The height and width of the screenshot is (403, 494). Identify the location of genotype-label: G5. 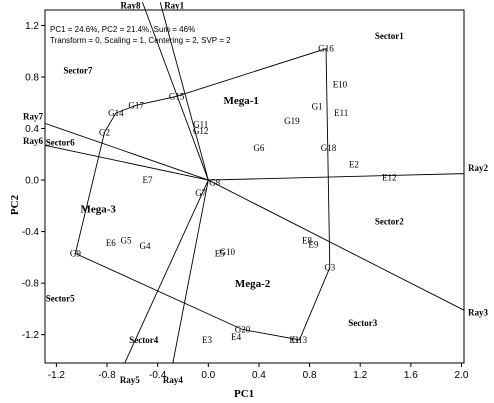
(126, 241).